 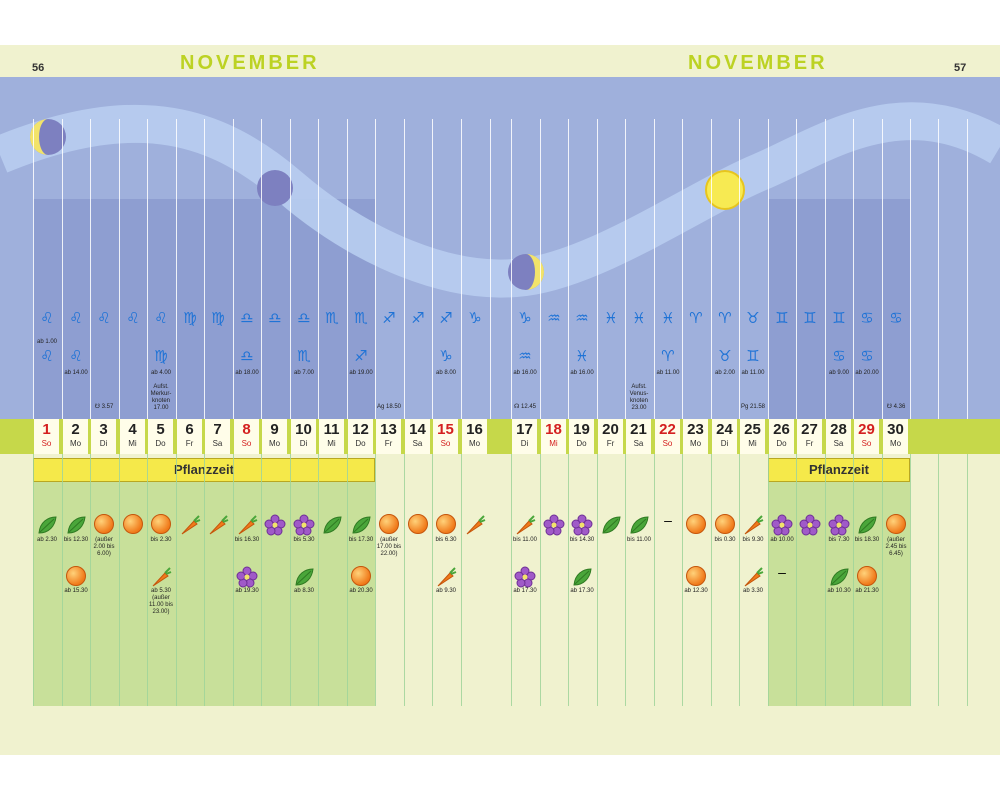 What do you see at coordinates (388, 429) in the screenshot?
I see `day-number: 13` at bounding box center [388, 429].